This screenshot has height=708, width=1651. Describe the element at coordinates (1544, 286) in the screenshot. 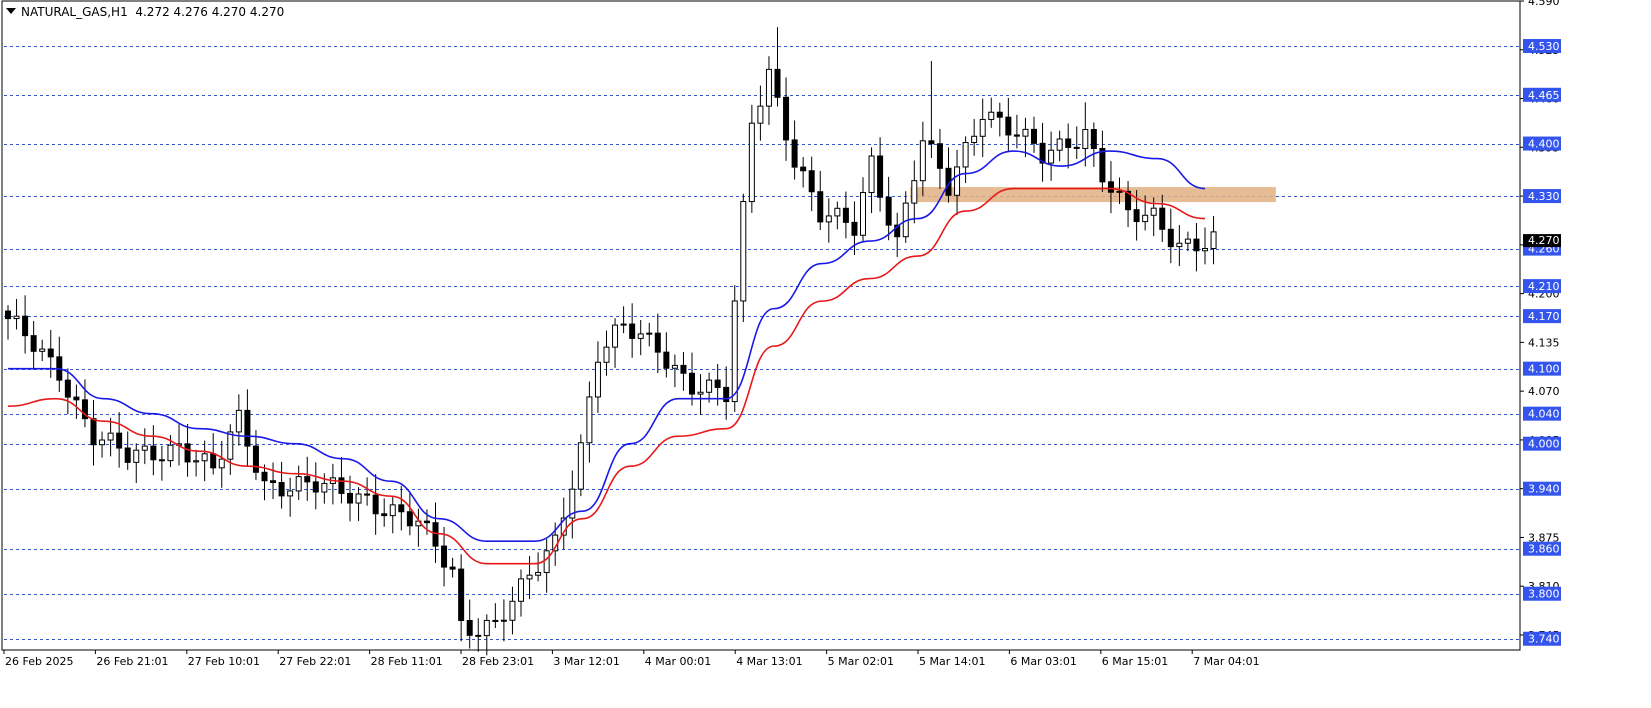

I see `level-label: 4.210` at that location.